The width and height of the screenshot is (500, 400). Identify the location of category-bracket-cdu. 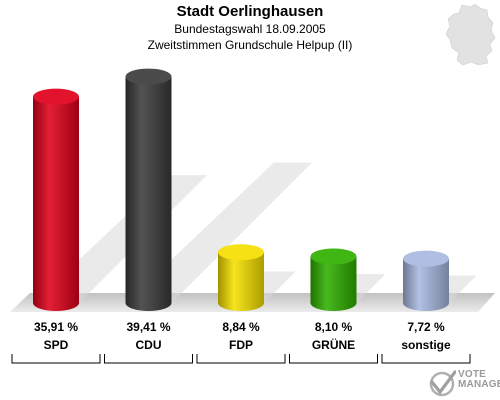
(148, 359).